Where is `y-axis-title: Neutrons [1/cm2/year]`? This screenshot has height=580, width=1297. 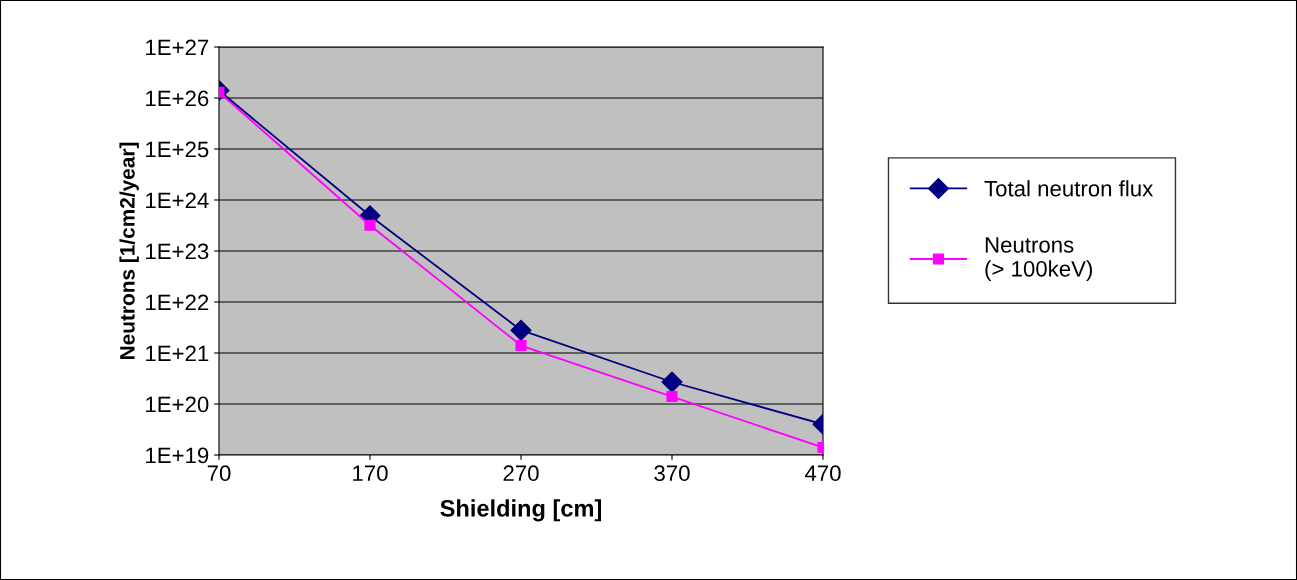 y-axis-title: Neutrons [1/cm2/year] is located at coordinates (129, 251).